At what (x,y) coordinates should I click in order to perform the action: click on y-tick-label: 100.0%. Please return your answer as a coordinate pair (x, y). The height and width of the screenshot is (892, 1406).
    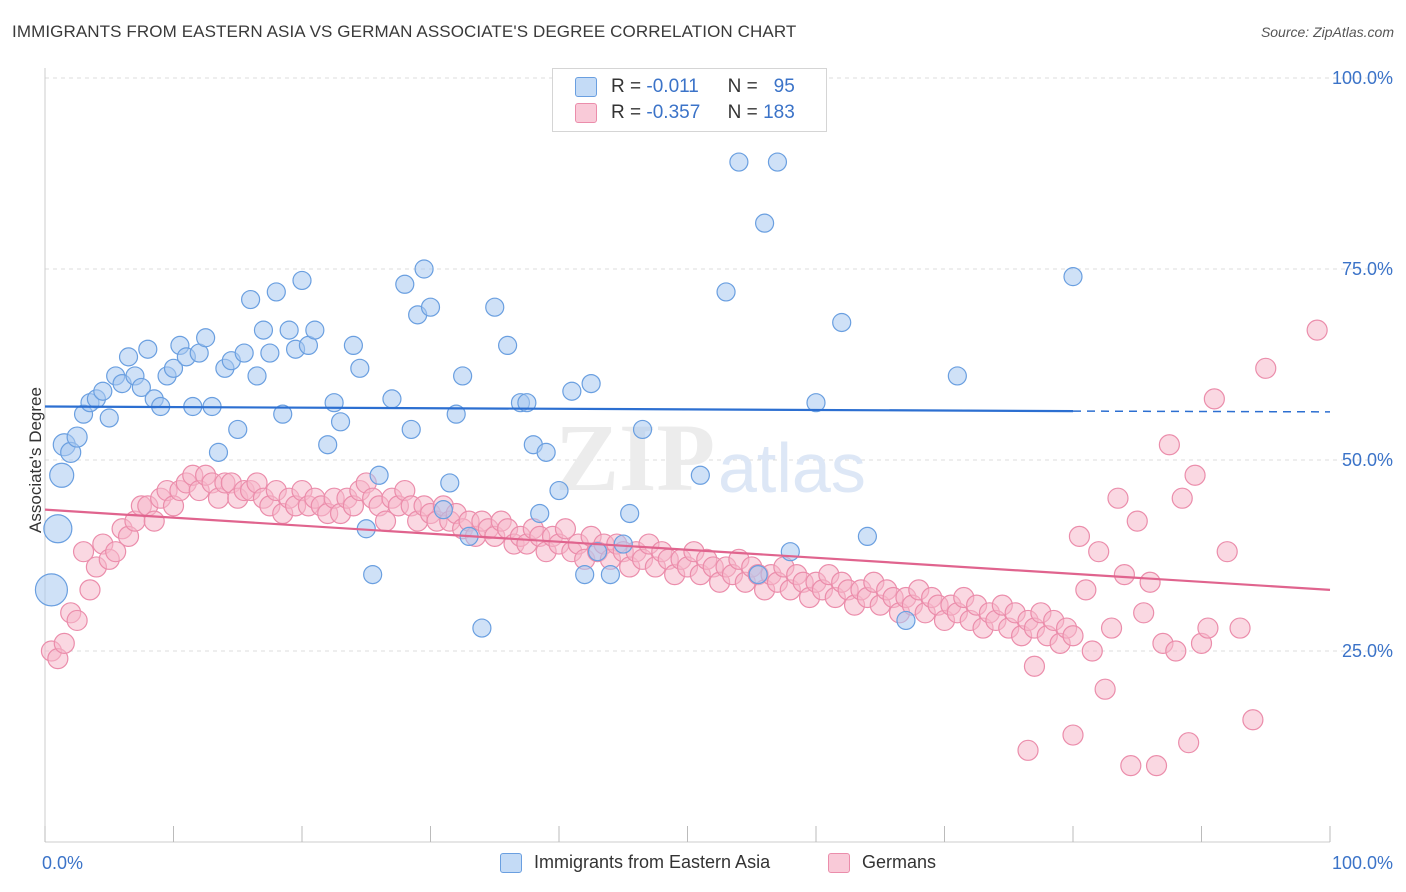
    Looking at the image, I should click on (1362, 78).